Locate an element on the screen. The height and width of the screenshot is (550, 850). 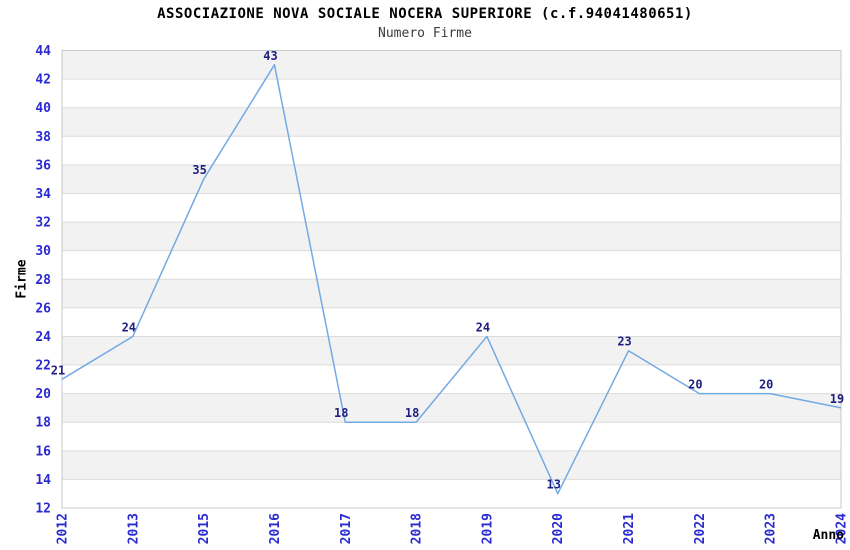
y-tick-label: 22 is located at coordinates (43, 366).